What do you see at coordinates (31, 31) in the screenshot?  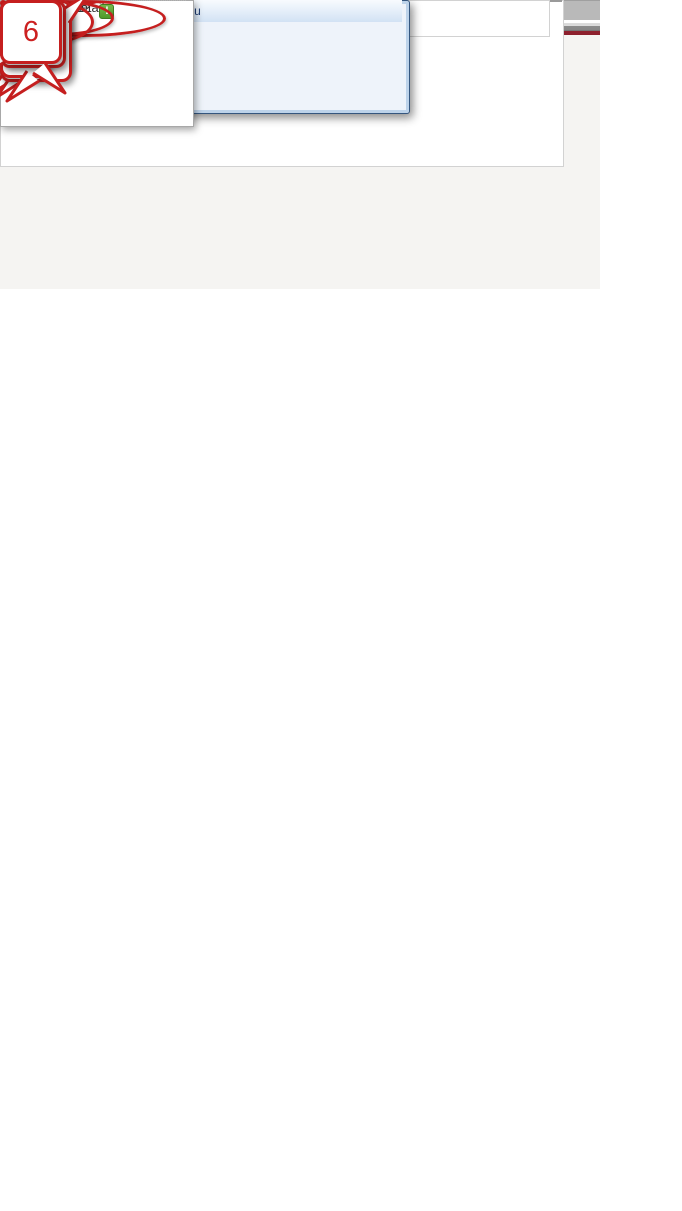 I see `callout-number: 6` at bounding box center [31, 31].